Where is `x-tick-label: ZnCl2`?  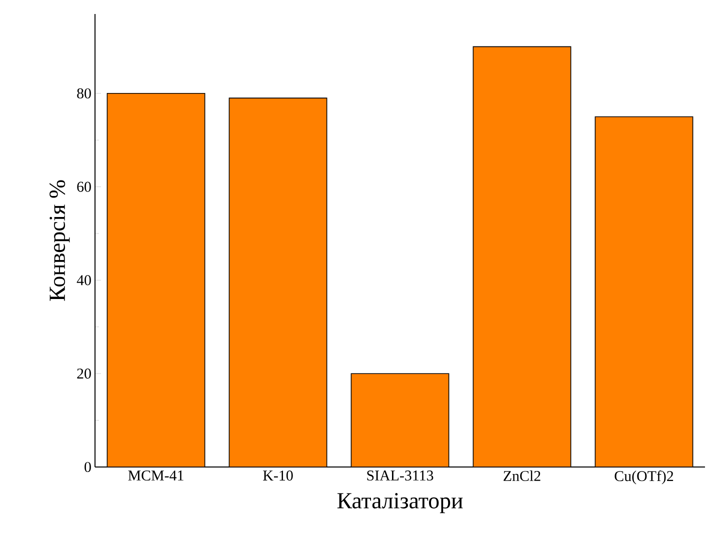
x-tick-label: ZnCl2 is located at coordinates (522, 476).